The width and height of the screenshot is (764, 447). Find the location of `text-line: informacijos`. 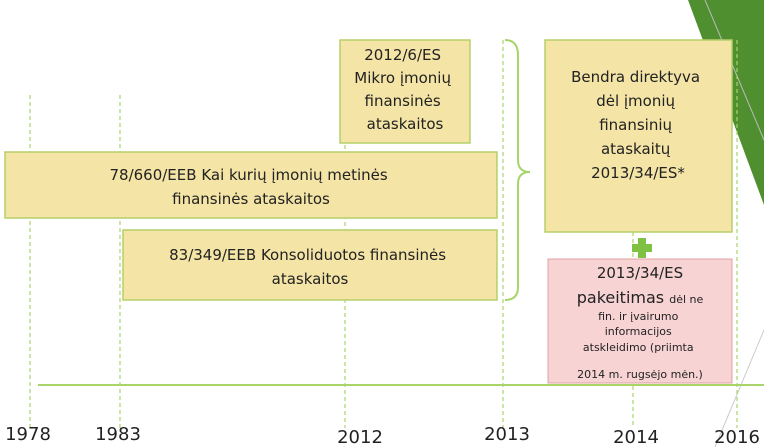

text-line: informacijos is located at coordinates (638, 331).